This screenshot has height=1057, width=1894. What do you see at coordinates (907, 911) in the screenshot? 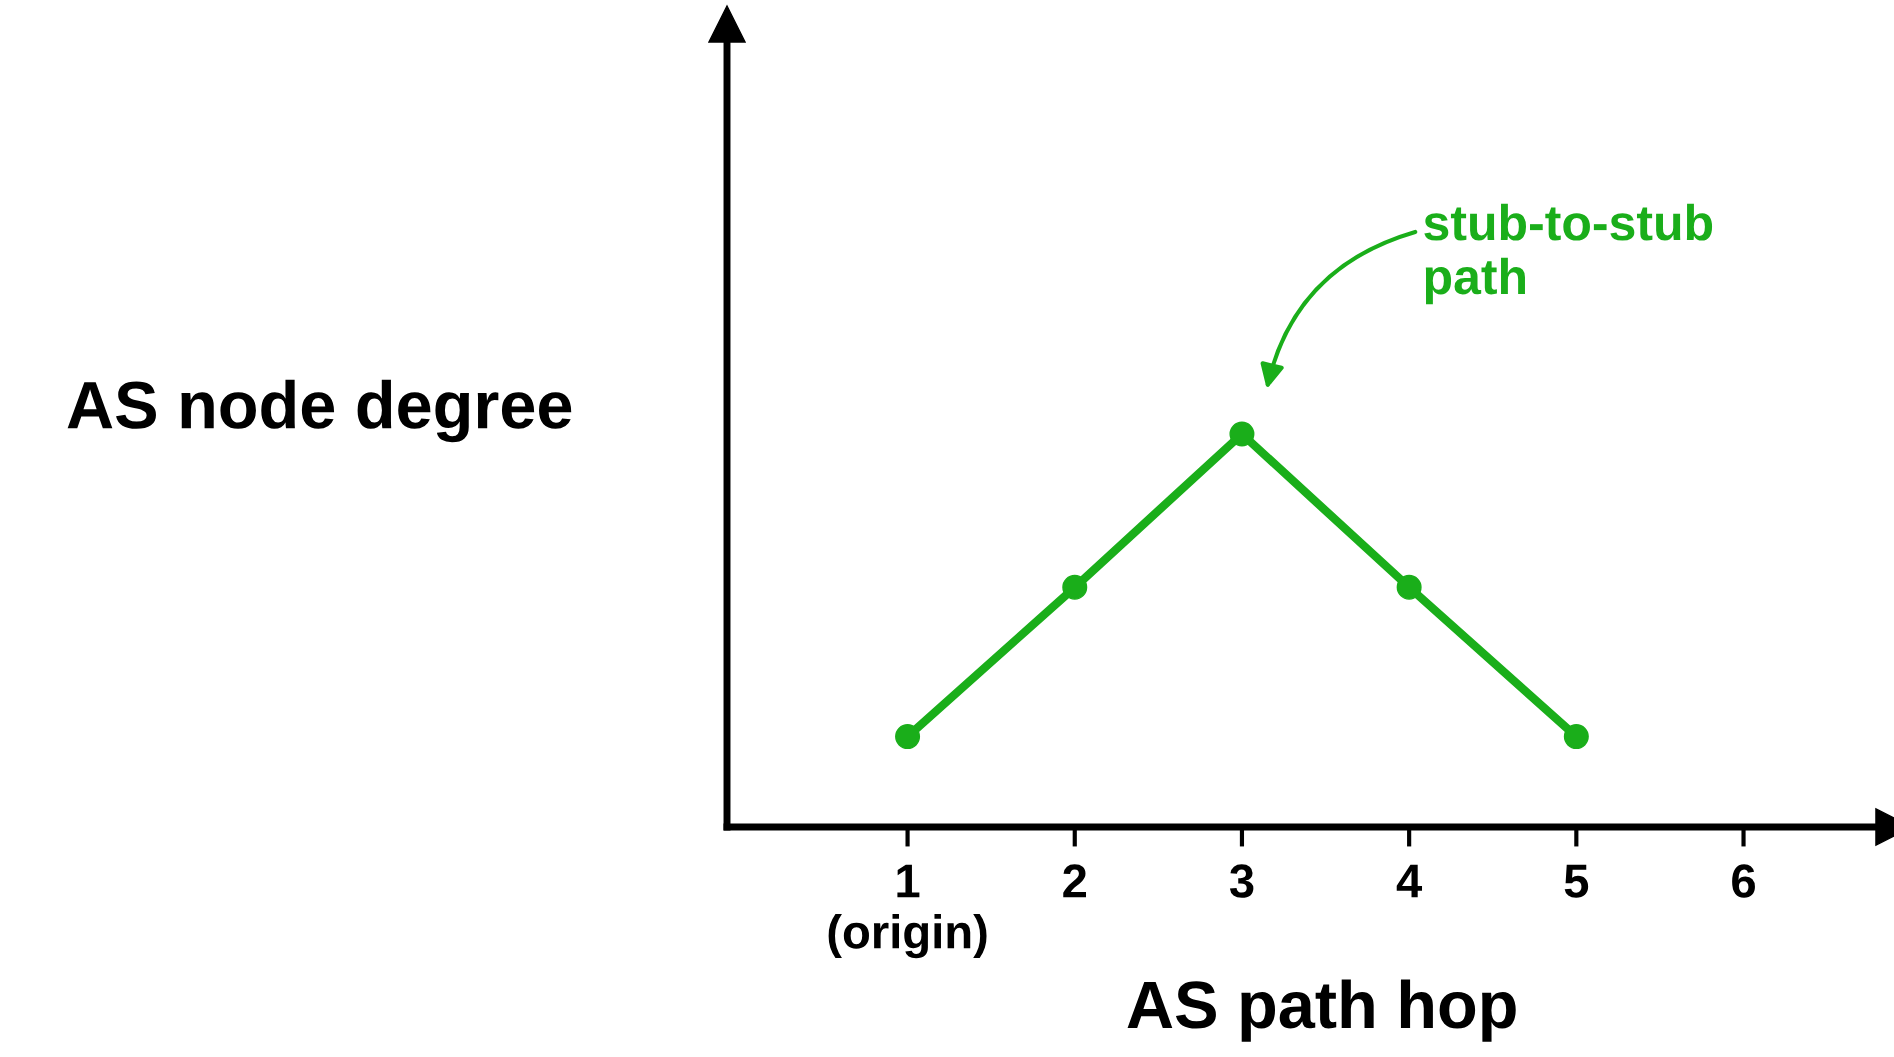
I see `x-tick-label: 1 (origin)` at bounding box center [907, 911].